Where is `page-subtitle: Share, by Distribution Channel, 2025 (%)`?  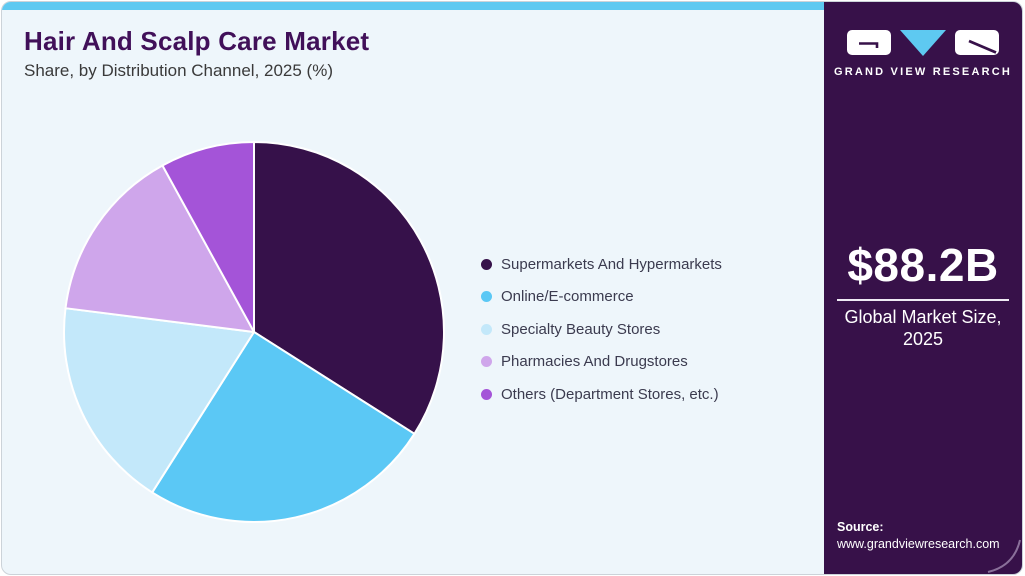 page-subtitle: Share, by Distribution Channel, 2025 (%) is located at coordinates (178, 70).